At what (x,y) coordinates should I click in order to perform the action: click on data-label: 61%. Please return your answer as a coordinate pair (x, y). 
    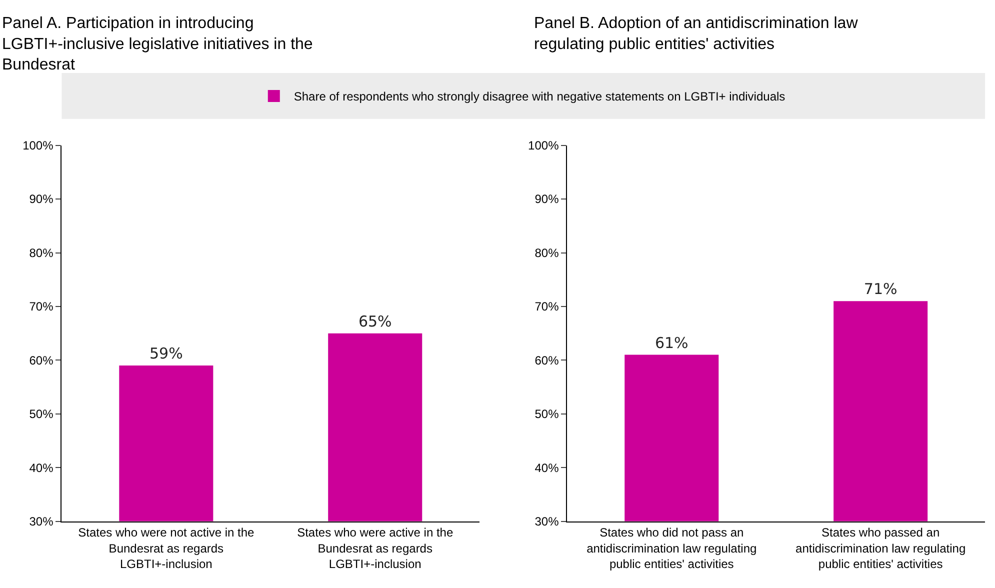
    Looking at the image, I should click on (671, 343).